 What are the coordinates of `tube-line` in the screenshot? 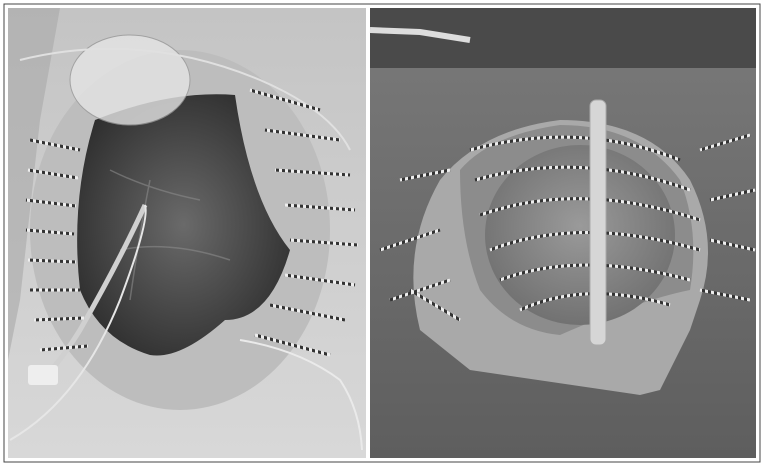 It's located at (78, 322).